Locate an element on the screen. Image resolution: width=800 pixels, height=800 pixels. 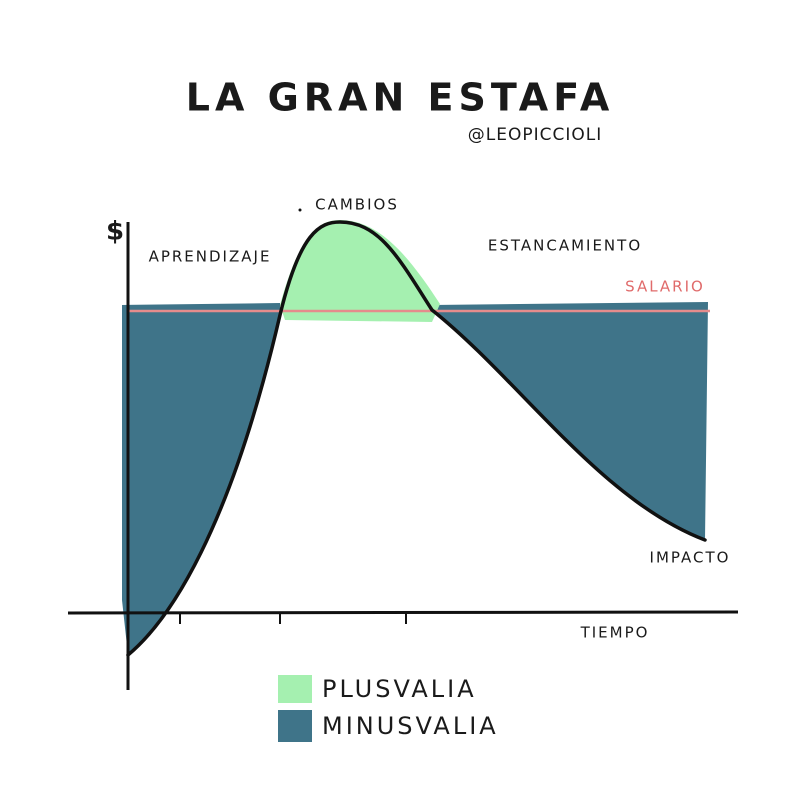
y-axis-label: $ is located at coordinates (115, 232).